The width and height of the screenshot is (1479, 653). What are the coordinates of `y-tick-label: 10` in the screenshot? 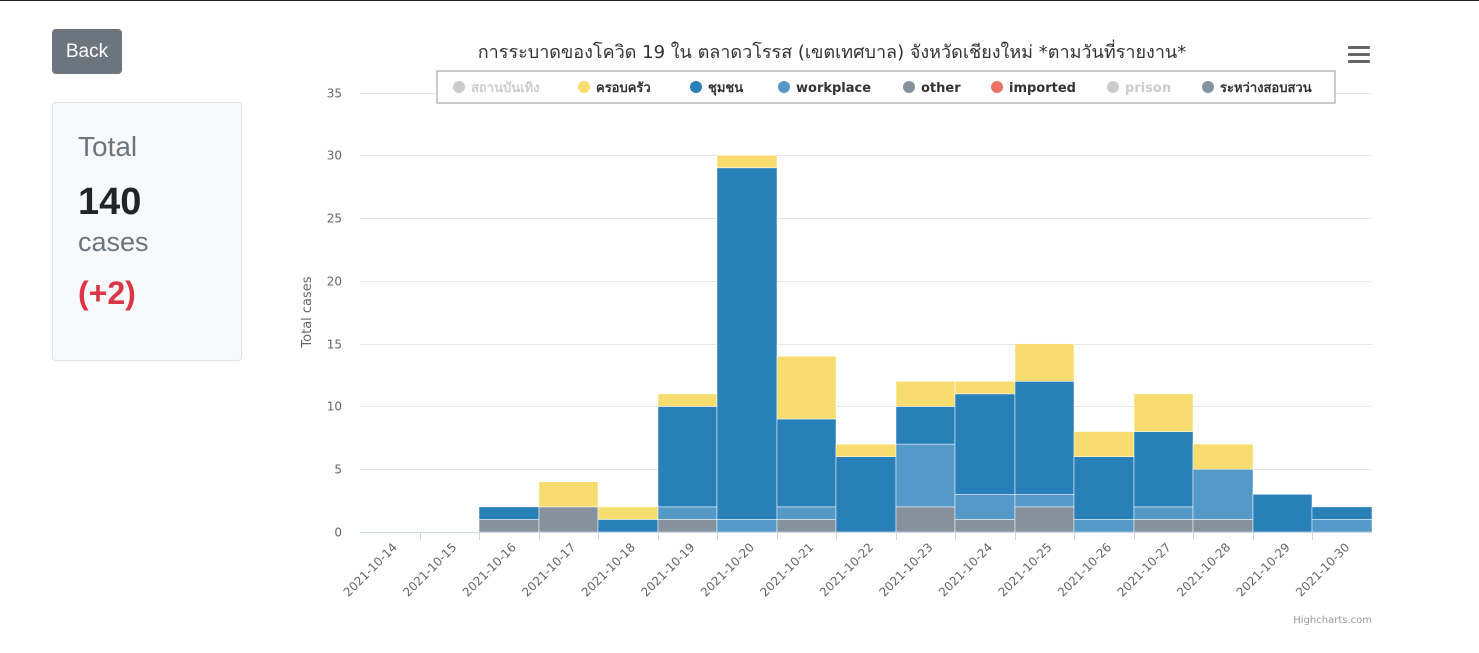 It's located at (334, 407).